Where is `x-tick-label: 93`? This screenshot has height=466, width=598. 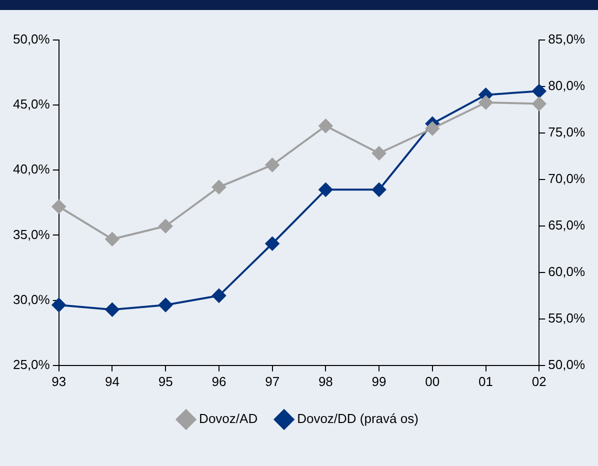 x-tick-label: 93 is located at coordinates (59, 381).